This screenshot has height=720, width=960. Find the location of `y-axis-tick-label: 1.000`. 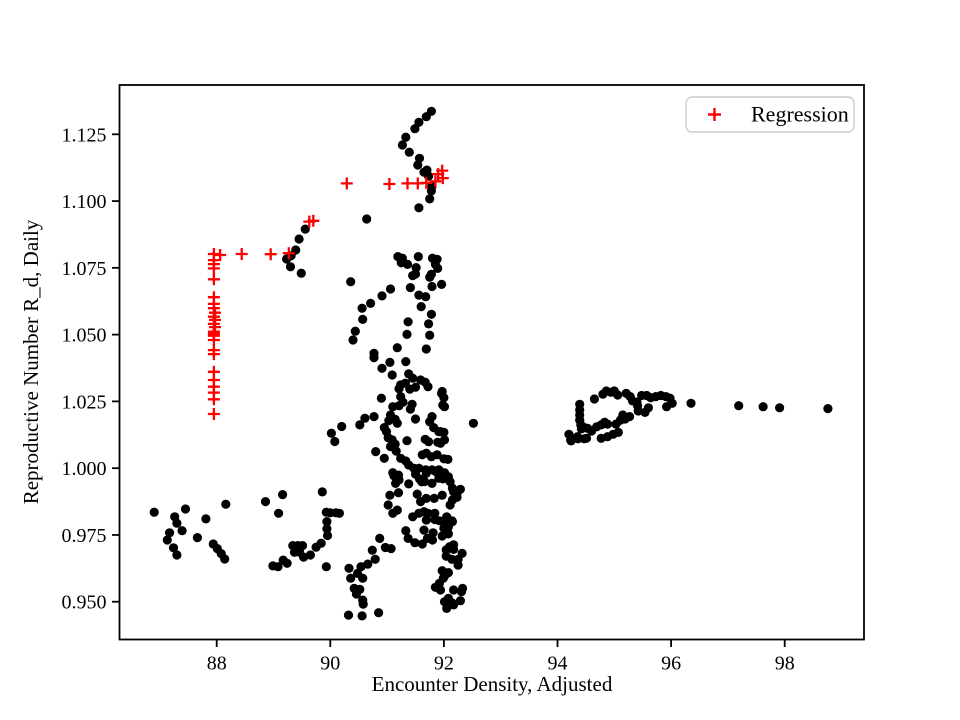

y-axis-tick-label: 1.000 is located at coordinates (84, 469).